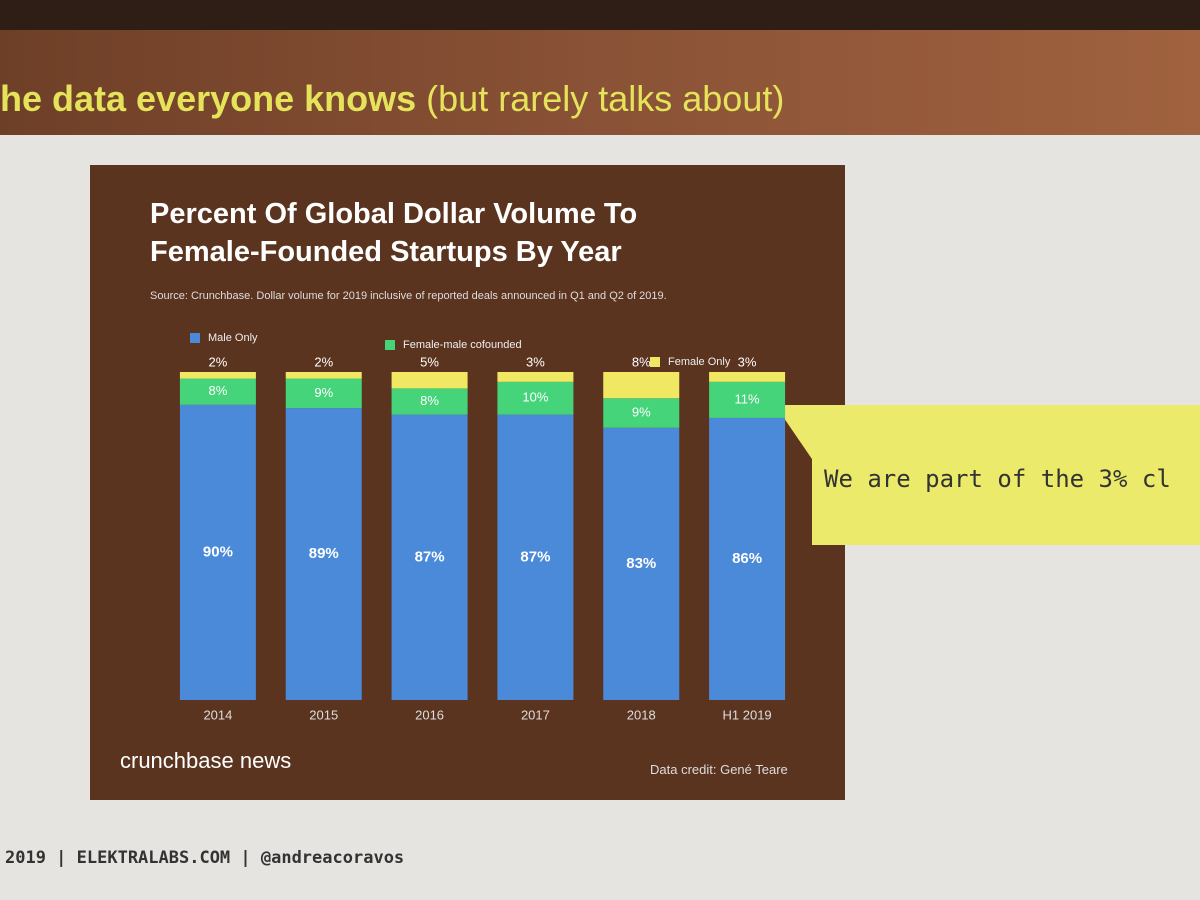 Image resolution: width=1200 pixels, height=900 pixels. What do you see at coordinates (997, 479) in the screenshot?
I see `callout-text: We are part of the 3% cl` at bounding box center [997, 479].